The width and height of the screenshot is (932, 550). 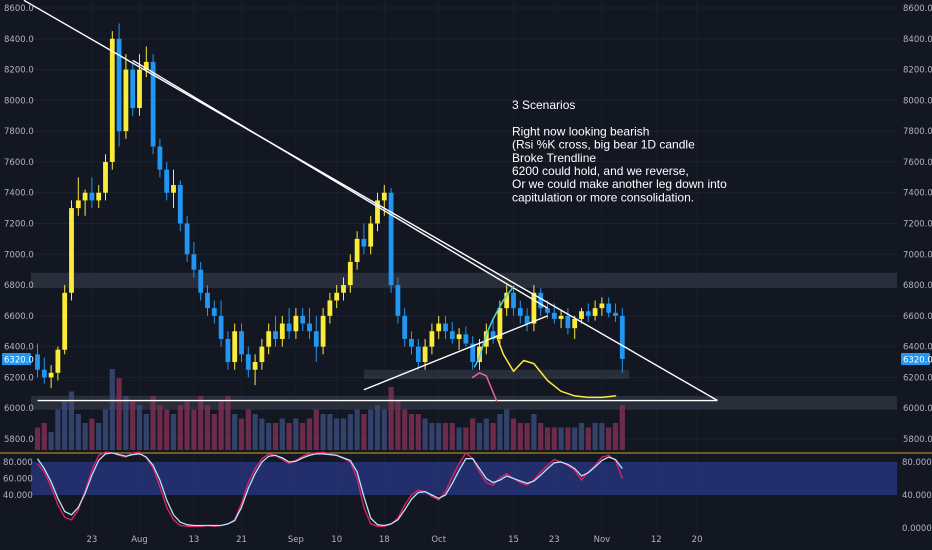 What do you see at coordinates (464, 402) in the screenshot?
I see `support-zone` at bounding box center [464, 402].